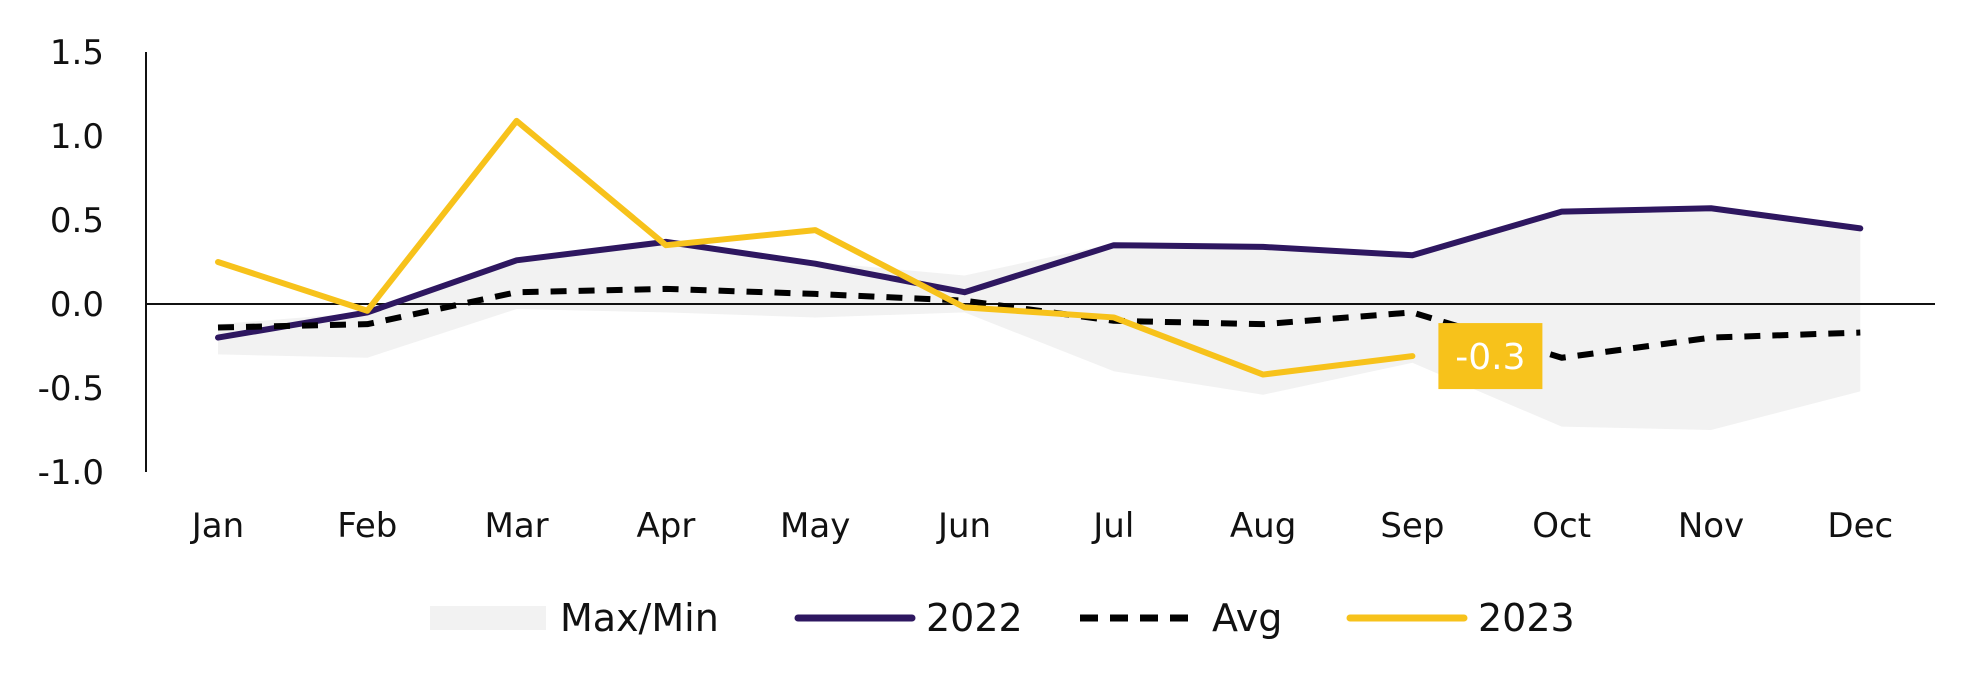 The width and height of the screenshot is (1974, 681). I want to click on data-point-avg-apr, so click(666, 289).